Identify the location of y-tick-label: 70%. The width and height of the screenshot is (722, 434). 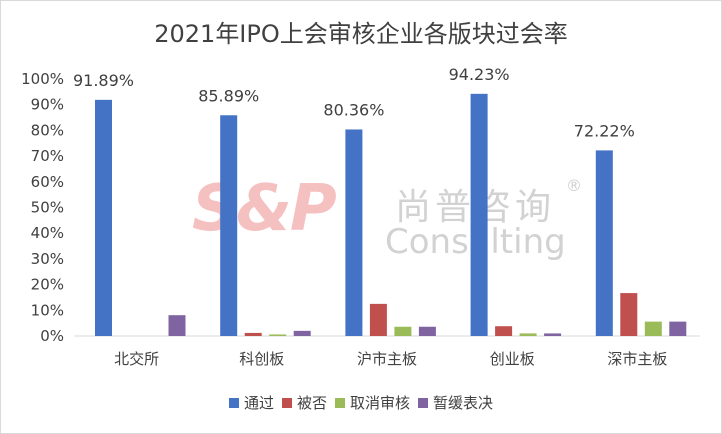
(47, 156).